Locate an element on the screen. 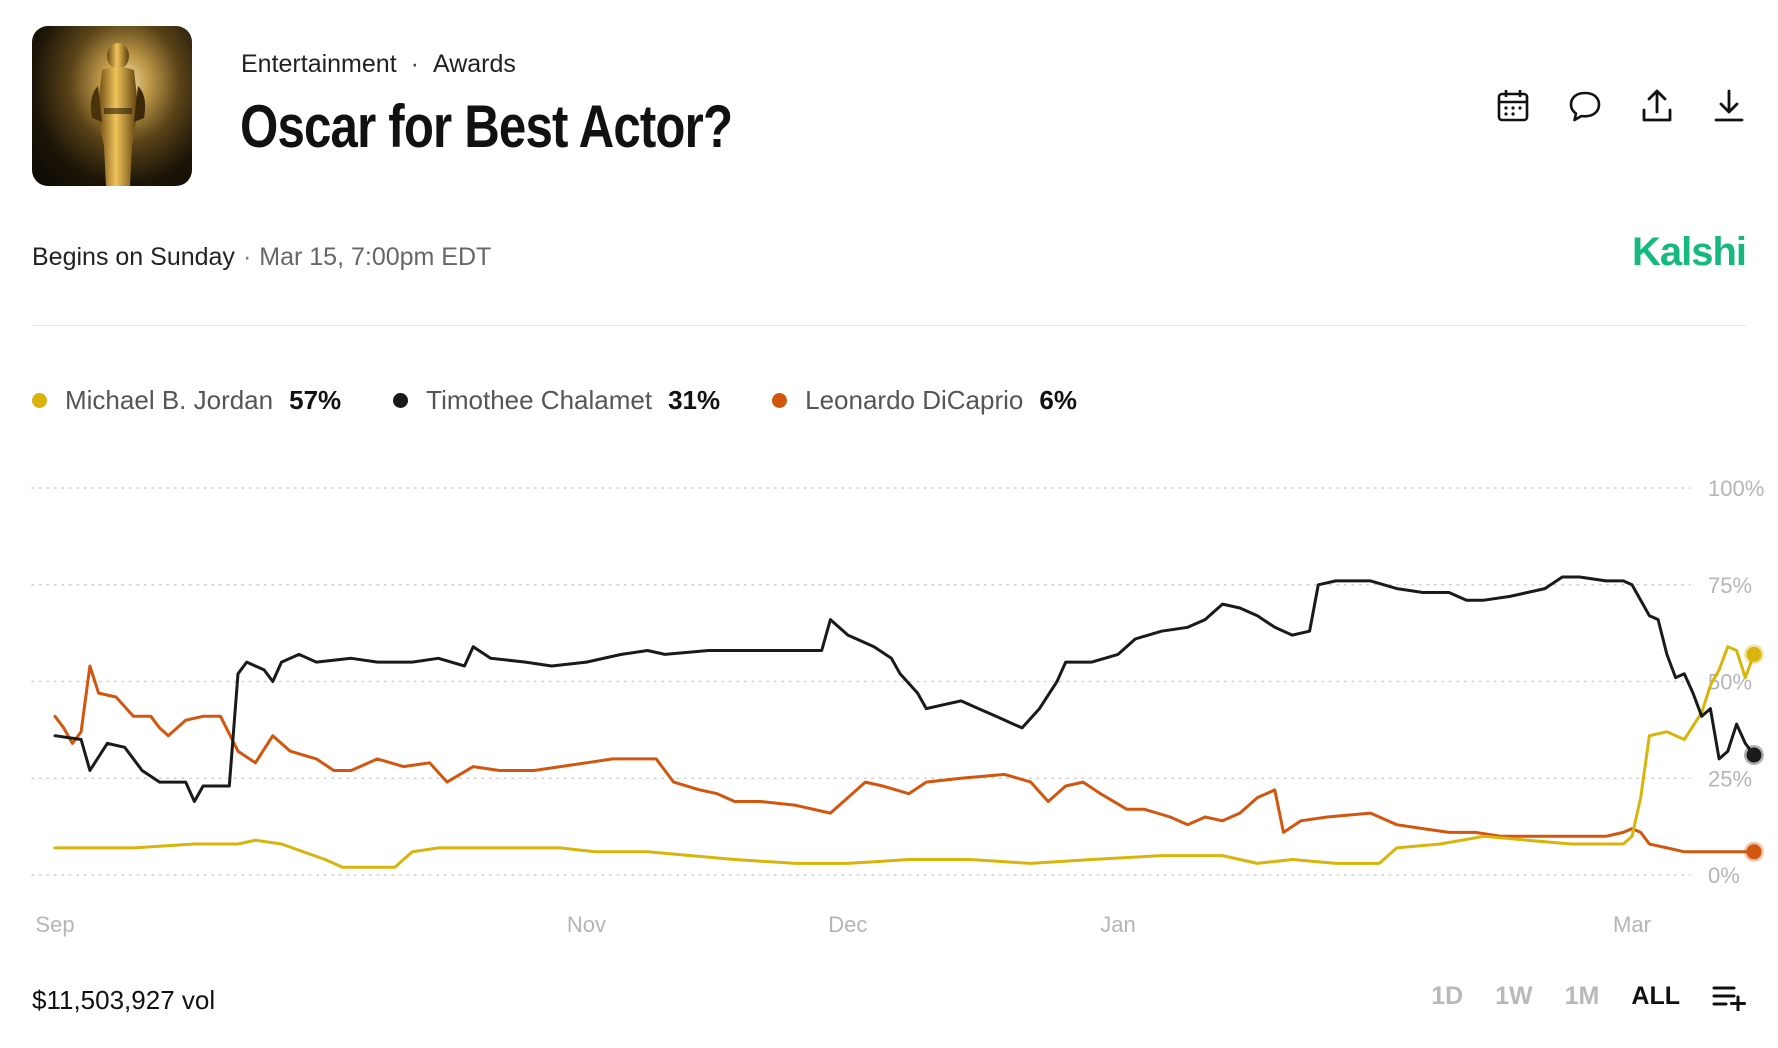 Image resolution: width=1778 pixels, height=1048 pixels. page-title: Oscar for Best Actor? is located at coordinates (486, 126).